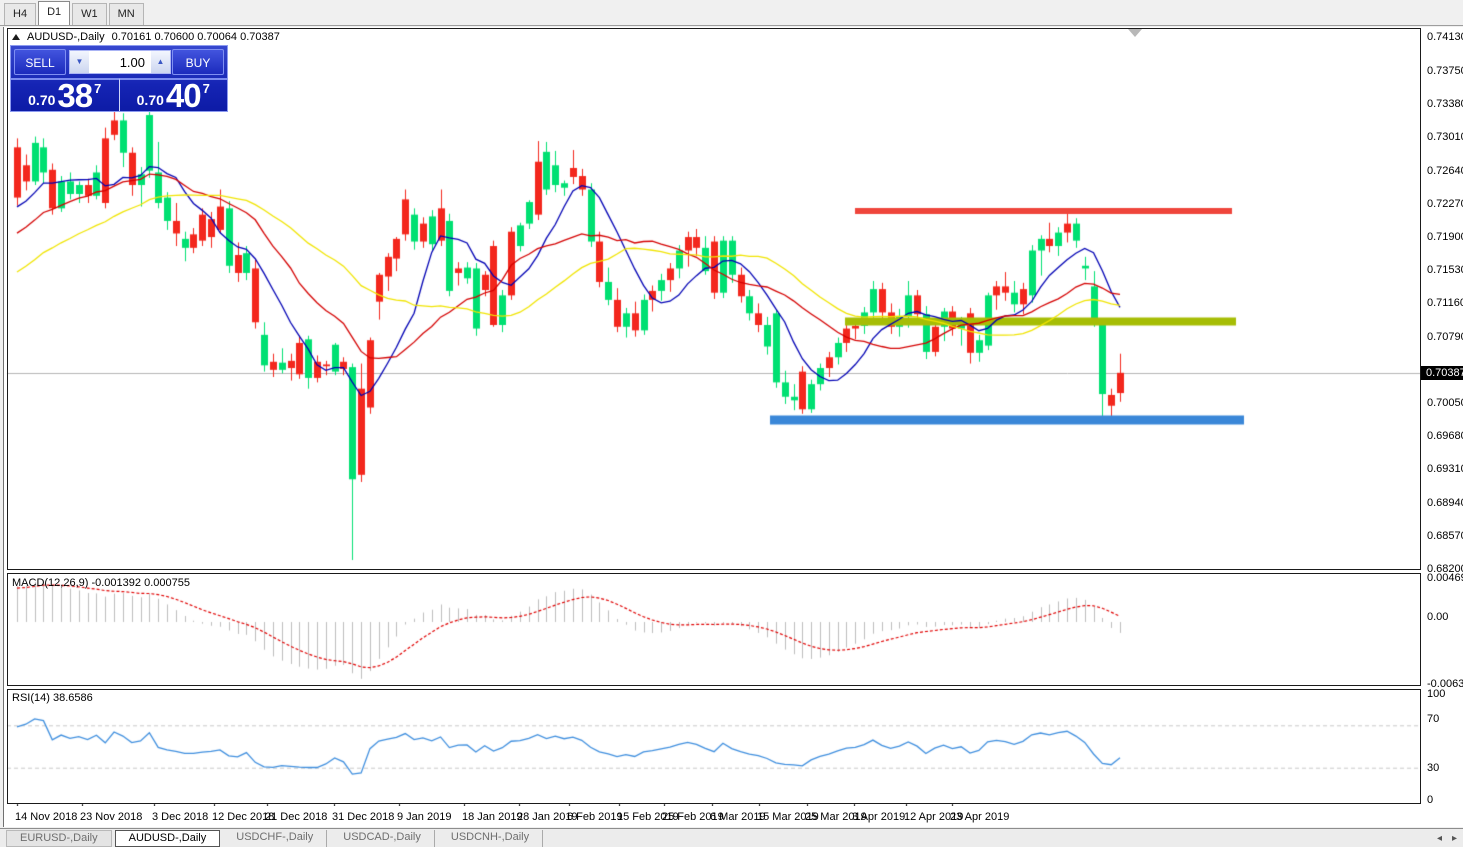 This screenshot has width=1463, height=847. What do you see at coordinates (547, 817) in the screenshot?
I see `date-axis-label: 28 Jan 2019` at bounding box center [547, 817].